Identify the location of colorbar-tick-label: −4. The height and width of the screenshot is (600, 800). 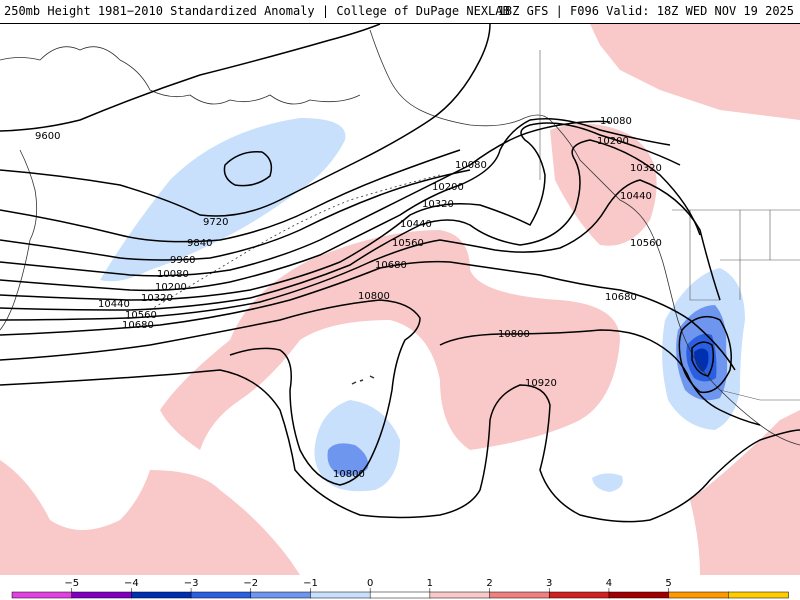
(131, 583).